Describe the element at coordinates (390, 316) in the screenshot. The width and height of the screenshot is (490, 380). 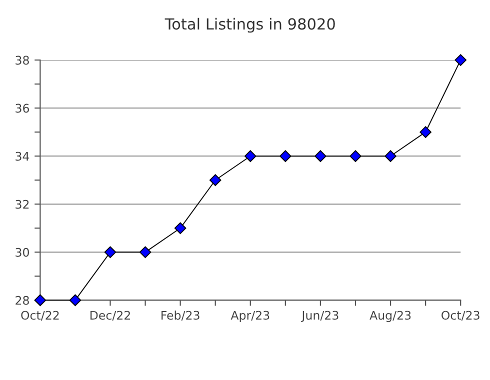
I see `x-tick-label: Aug/23` at that location.